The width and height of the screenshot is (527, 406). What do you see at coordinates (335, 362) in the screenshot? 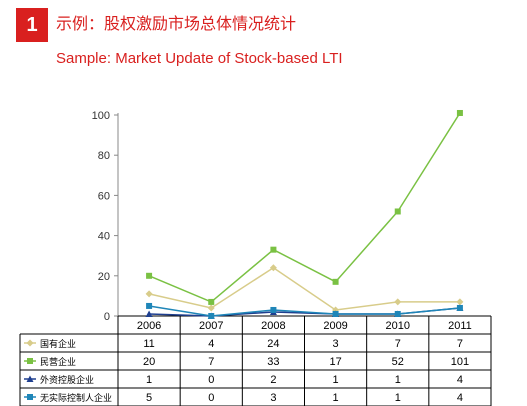
I see `table-cell-value: 17` at bounding box center [335, 362].